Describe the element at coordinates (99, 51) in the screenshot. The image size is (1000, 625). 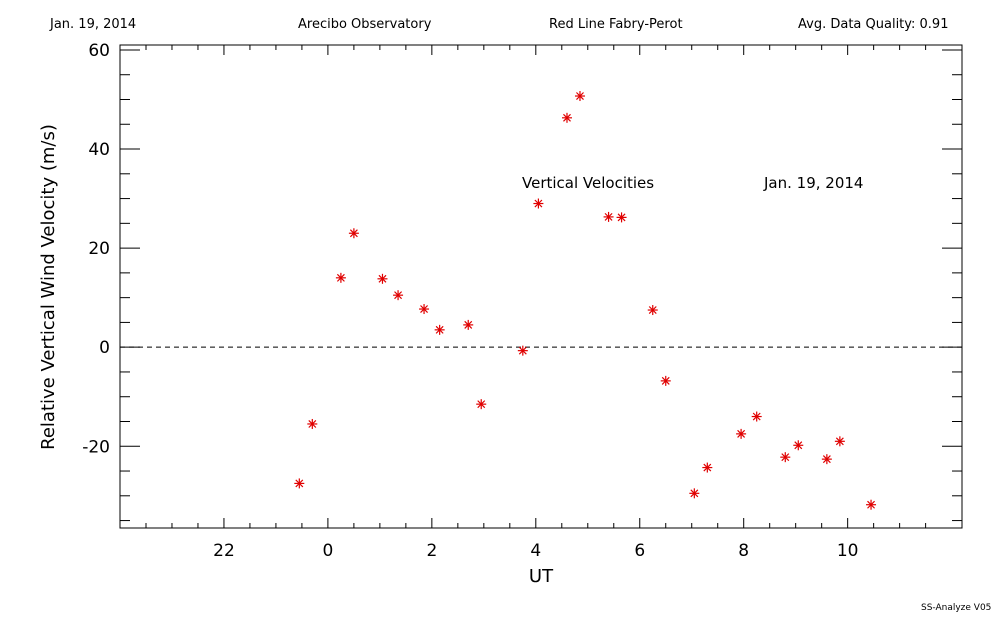
I see `y-tick-label: 60` at that location.